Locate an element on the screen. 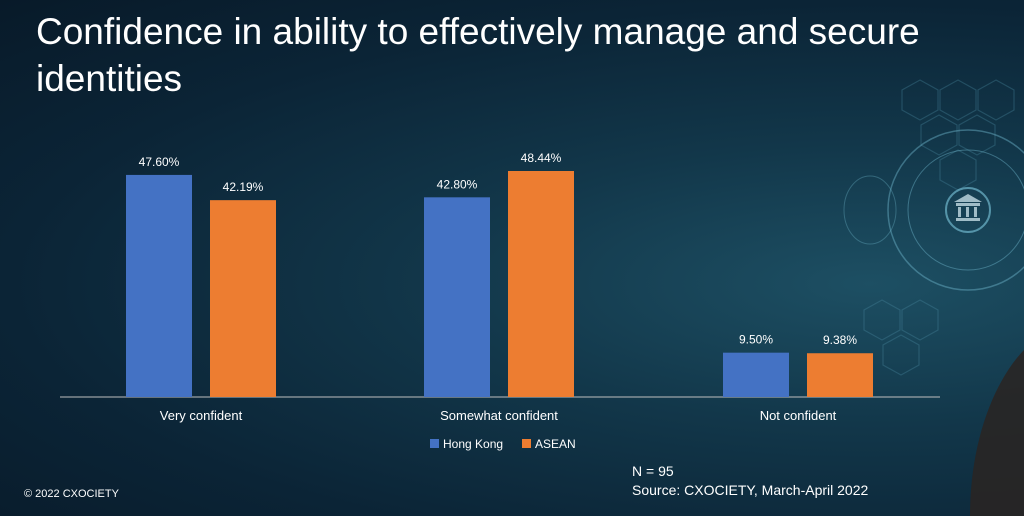 Image resolution: width=1024 pixels, height=516 pixels. bar-hong-kong-somewhat-confident is located at coordinates (457, 297).